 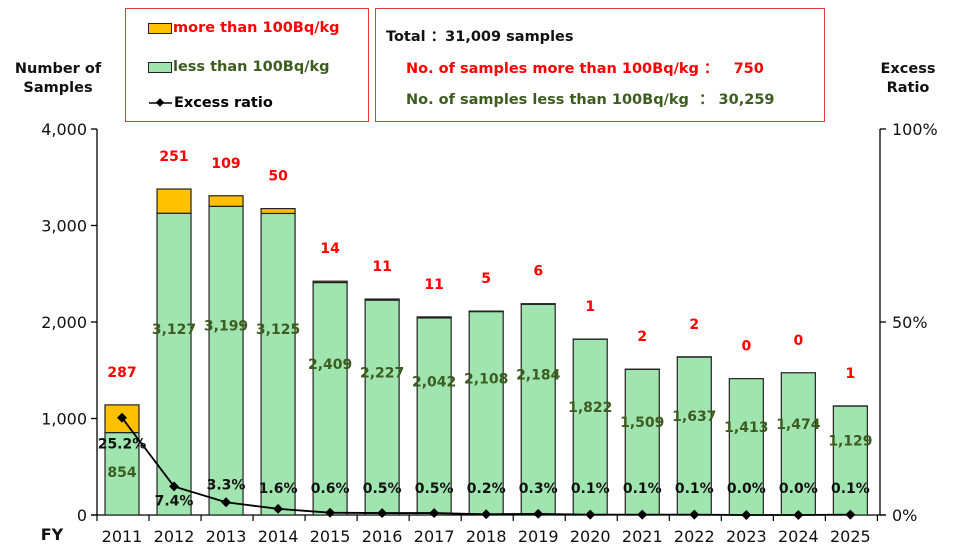 What do you see at coordinates (850, 536) in the screenshot?
I see `x-tick-label: 2025` at bounding box center [850, 536].